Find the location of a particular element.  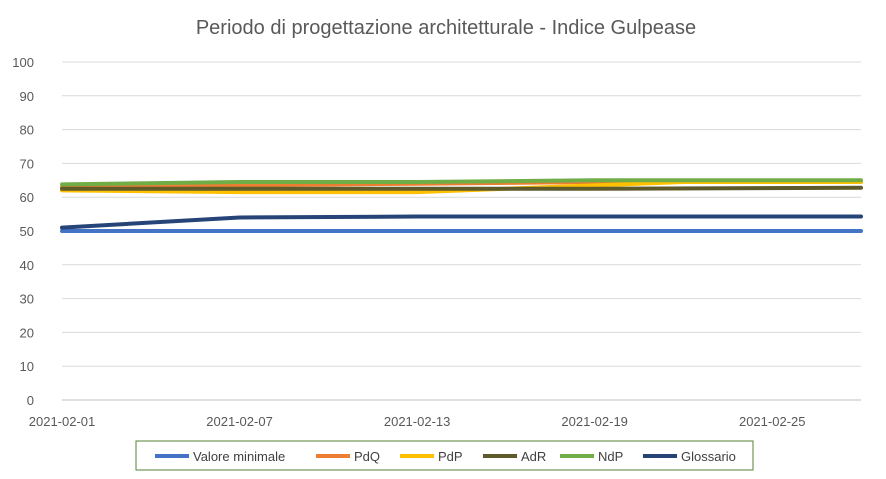

x-tick-label: 2021-02-25 is located at coordinates (772, 421).